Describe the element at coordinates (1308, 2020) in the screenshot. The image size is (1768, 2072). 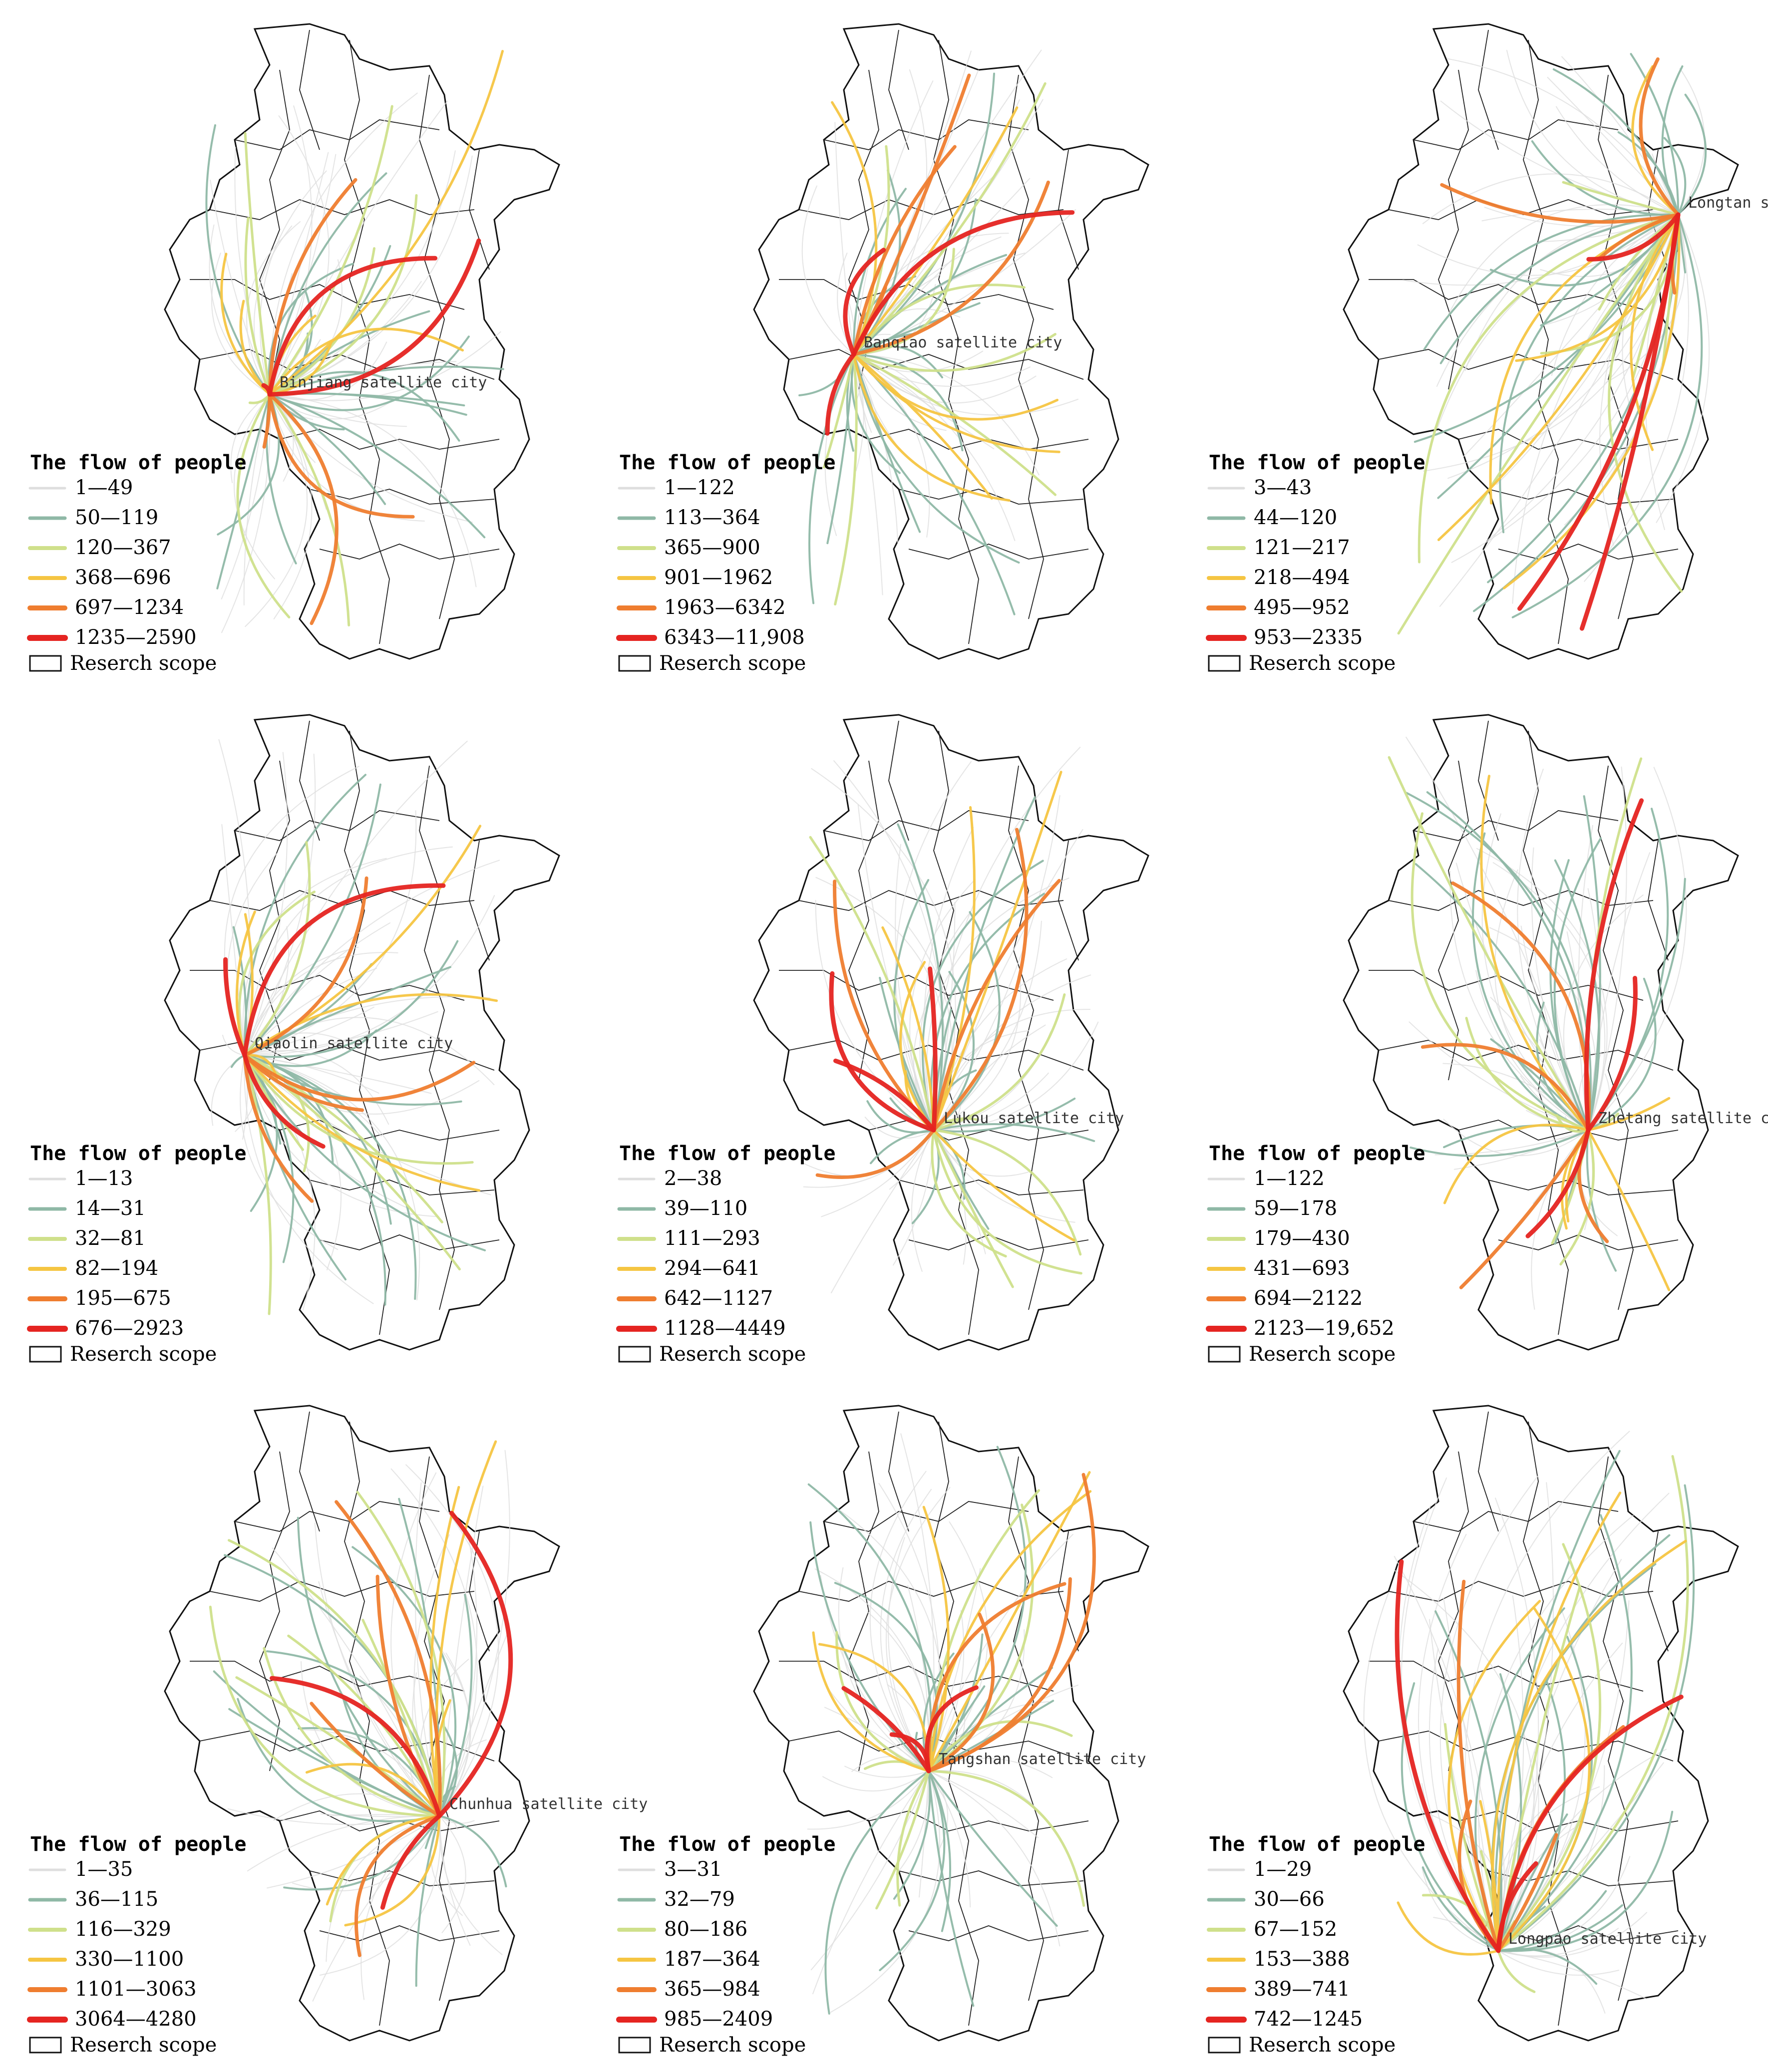
I see `legend-label-class-6: 742—1245` at that location.